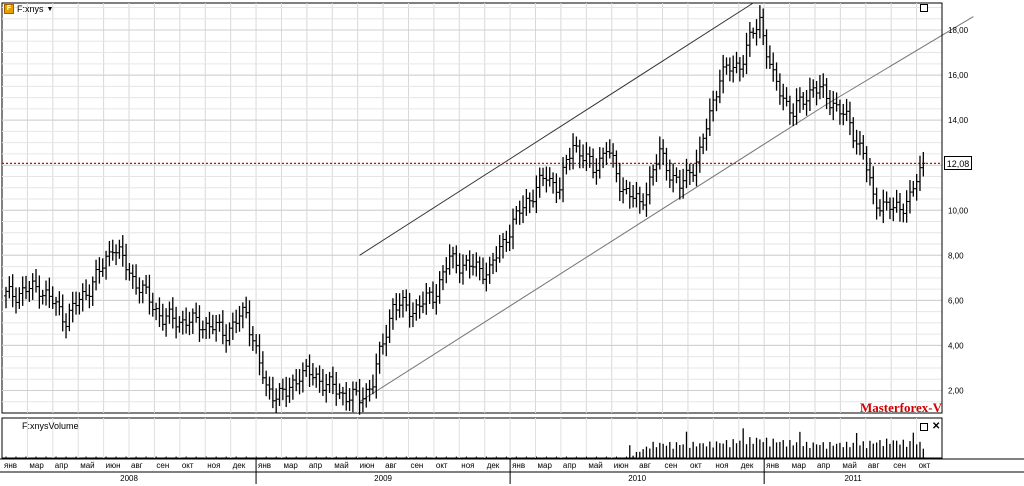 This screenshot has height=486, width=1024. What do you see at coordinates (9, 9) in the screenshot?
I see `symbol-icon: F` at bounding box center [9, 9].